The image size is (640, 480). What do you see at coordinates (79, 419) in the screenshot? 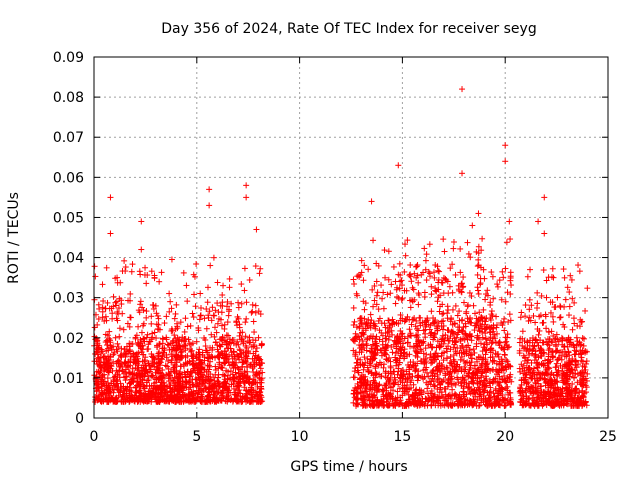
I see `y-tick-label: 0` at bounding box center [79, 419].